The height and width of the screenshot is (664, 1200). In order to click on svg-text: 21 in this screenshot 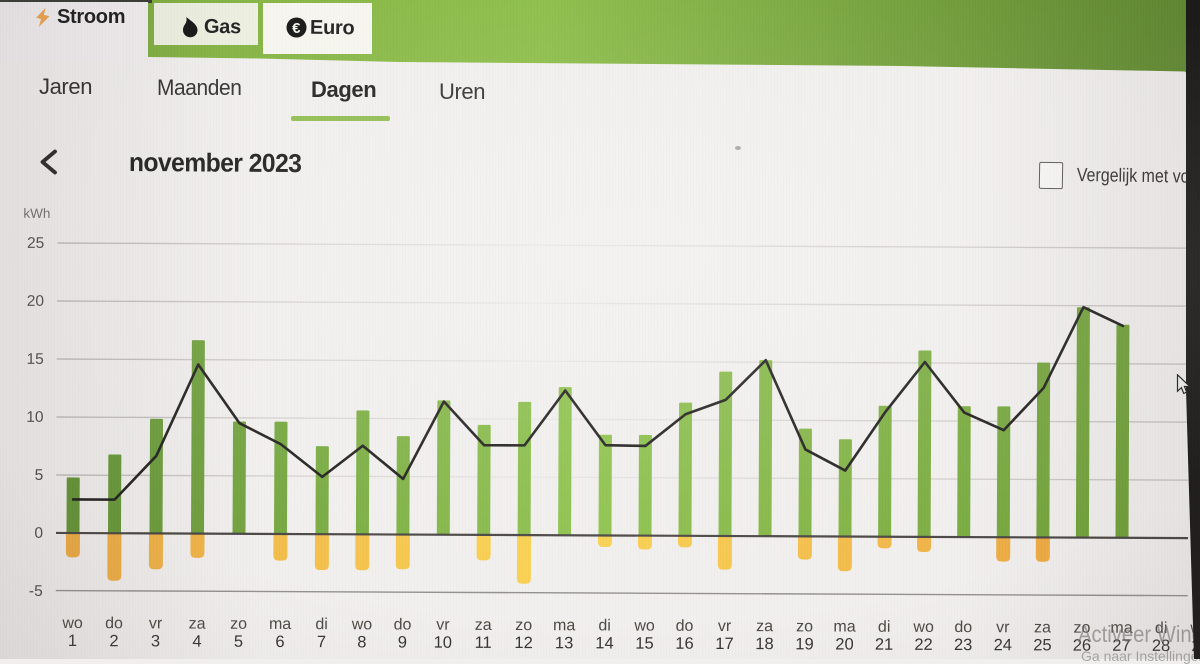, I will do `click(884, 645)`.